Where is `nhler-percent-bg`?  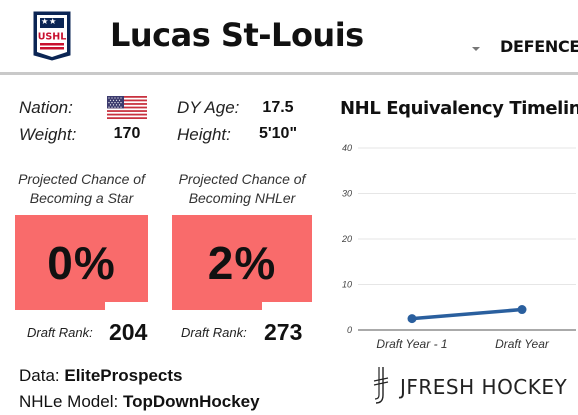
nhler-percent-bg is located at coordinates (242, 262).